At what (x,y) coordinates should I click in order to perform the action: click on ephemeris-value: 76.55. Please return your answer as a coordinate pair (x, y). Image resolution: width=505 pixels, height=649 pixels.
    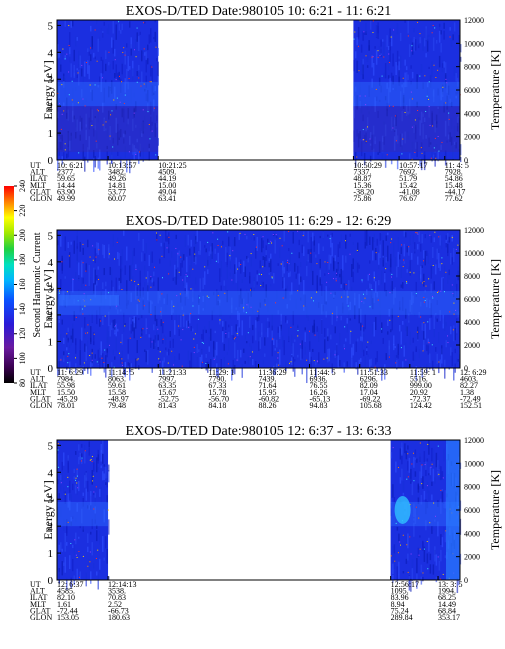
    Looking at the image, I should click on (319, 385).